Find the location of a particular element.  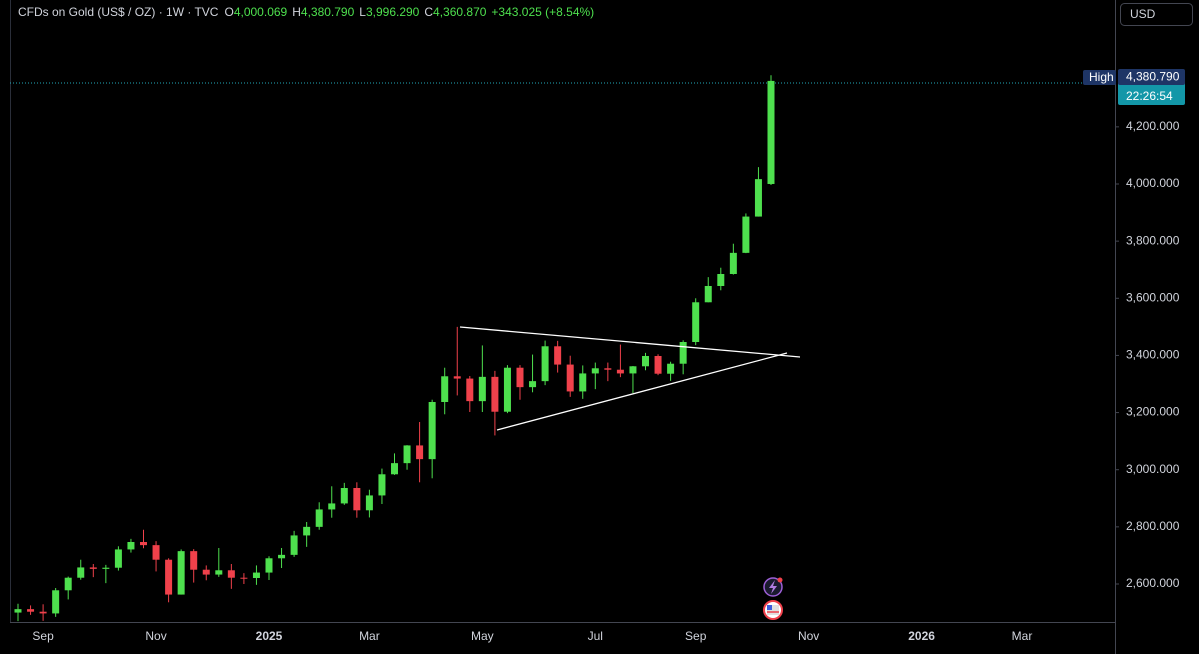

y-tick-label: 3,600.000 is located at coordinates (1153, 297).